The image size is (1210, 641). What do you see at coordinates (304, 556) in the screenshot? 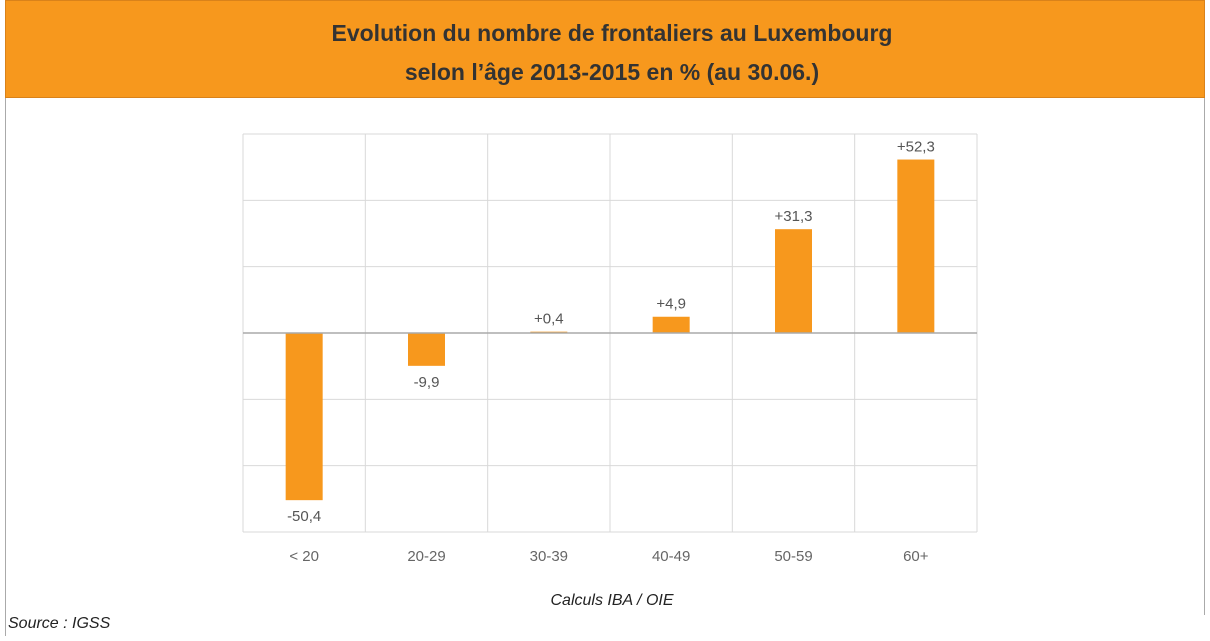
I see `x-tick-label: < 20` at bounding box center [304, 556].